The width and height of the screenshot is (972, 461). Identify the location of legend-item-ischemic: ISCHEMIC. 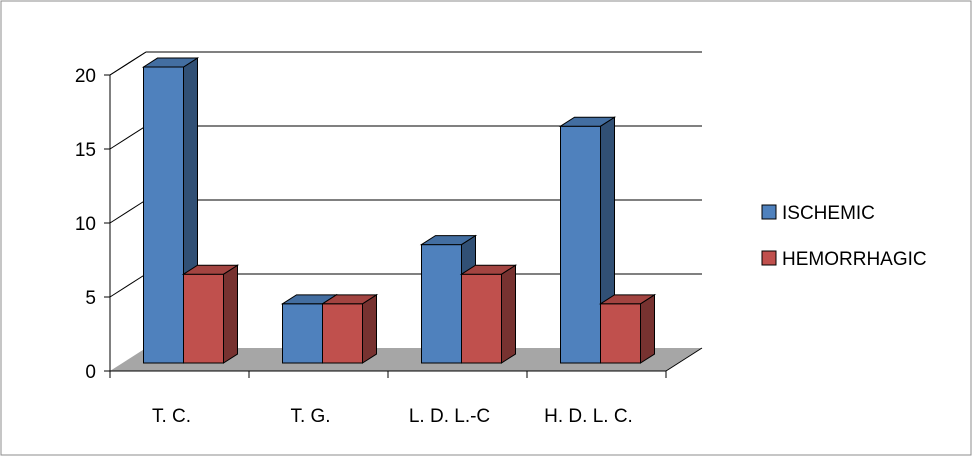
(818, 213).